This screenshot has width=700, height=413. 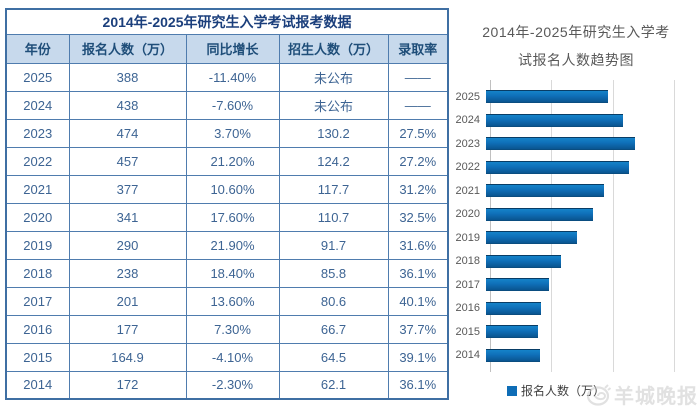 What do you see at coordinates (333, 301) in the screenshot?
I see `table-cell-admitted: 80.6` at bounding box center [333, 301].